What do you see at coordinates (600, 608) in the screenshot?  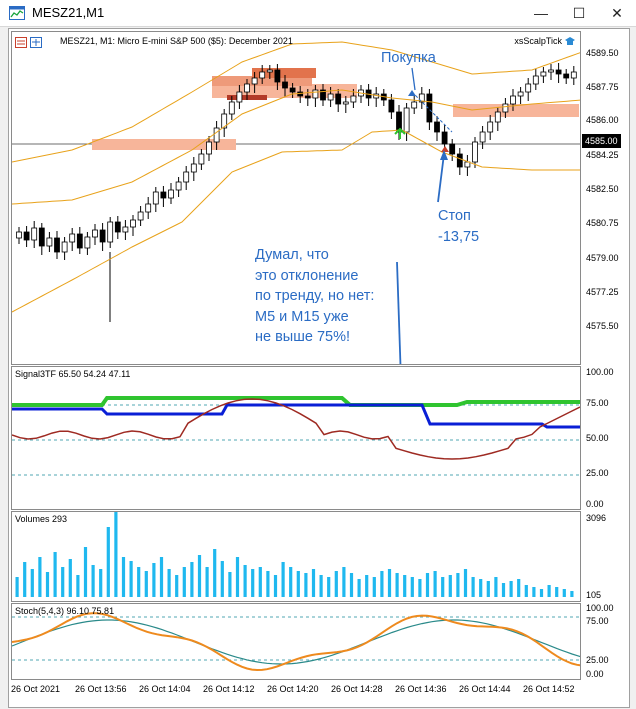 I see `stoch-tick: 100.00` at bounding box center [600, 608].